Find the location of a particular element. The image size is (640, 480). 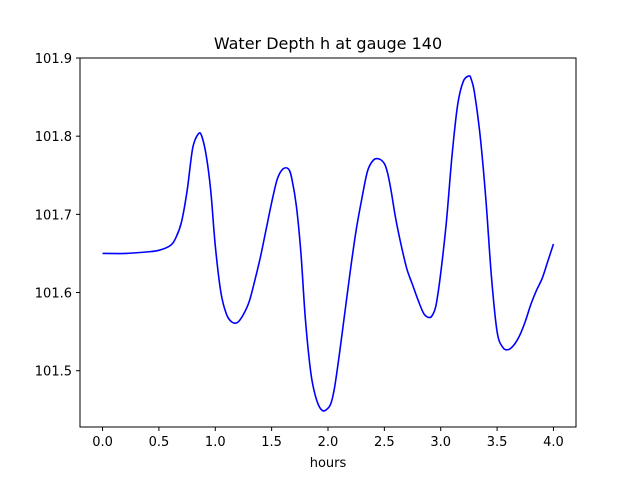

x-axis-ticks: 0.0 0.5 1.0 1.5 2.0 2.5 3.0 3.5 4.0 is located at coordinates (328, 438).